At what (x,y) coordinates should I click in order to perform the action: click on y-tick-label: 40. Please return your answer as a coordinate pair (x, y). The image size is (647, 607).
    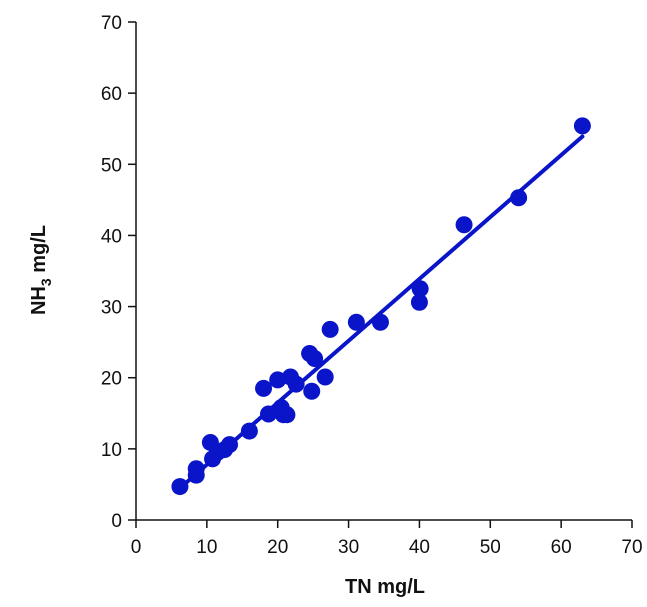
    Looking at the image, I should click on (111, 236).